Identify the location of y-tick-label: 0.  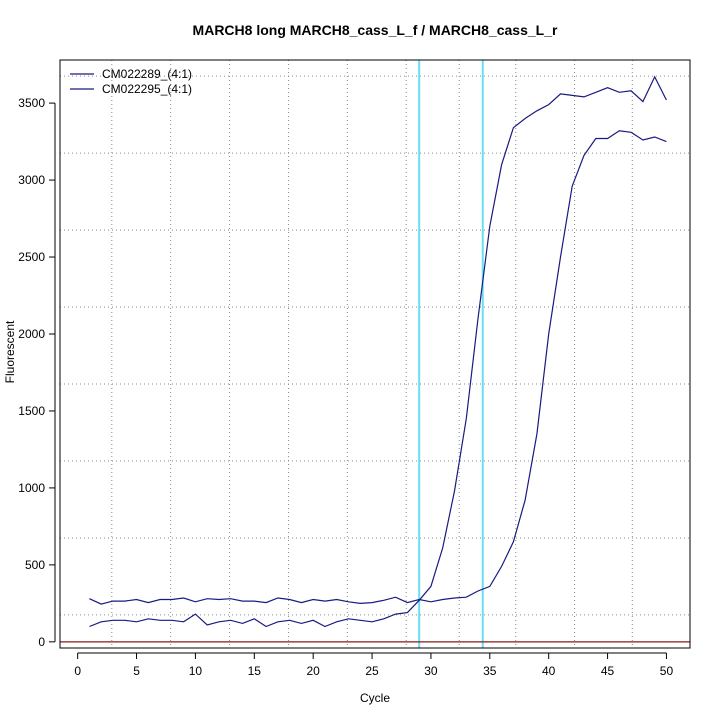
(41, 642).